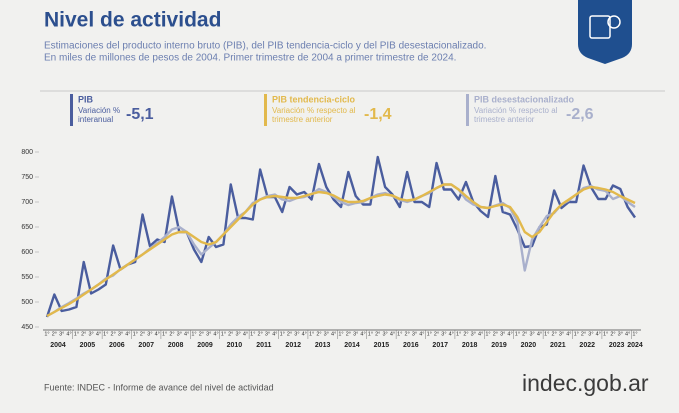 This screenshot has width=679, height=413. Describe the element at coordinates (529, 345) in the screenshot. I see `year-label: 2020` at that location.